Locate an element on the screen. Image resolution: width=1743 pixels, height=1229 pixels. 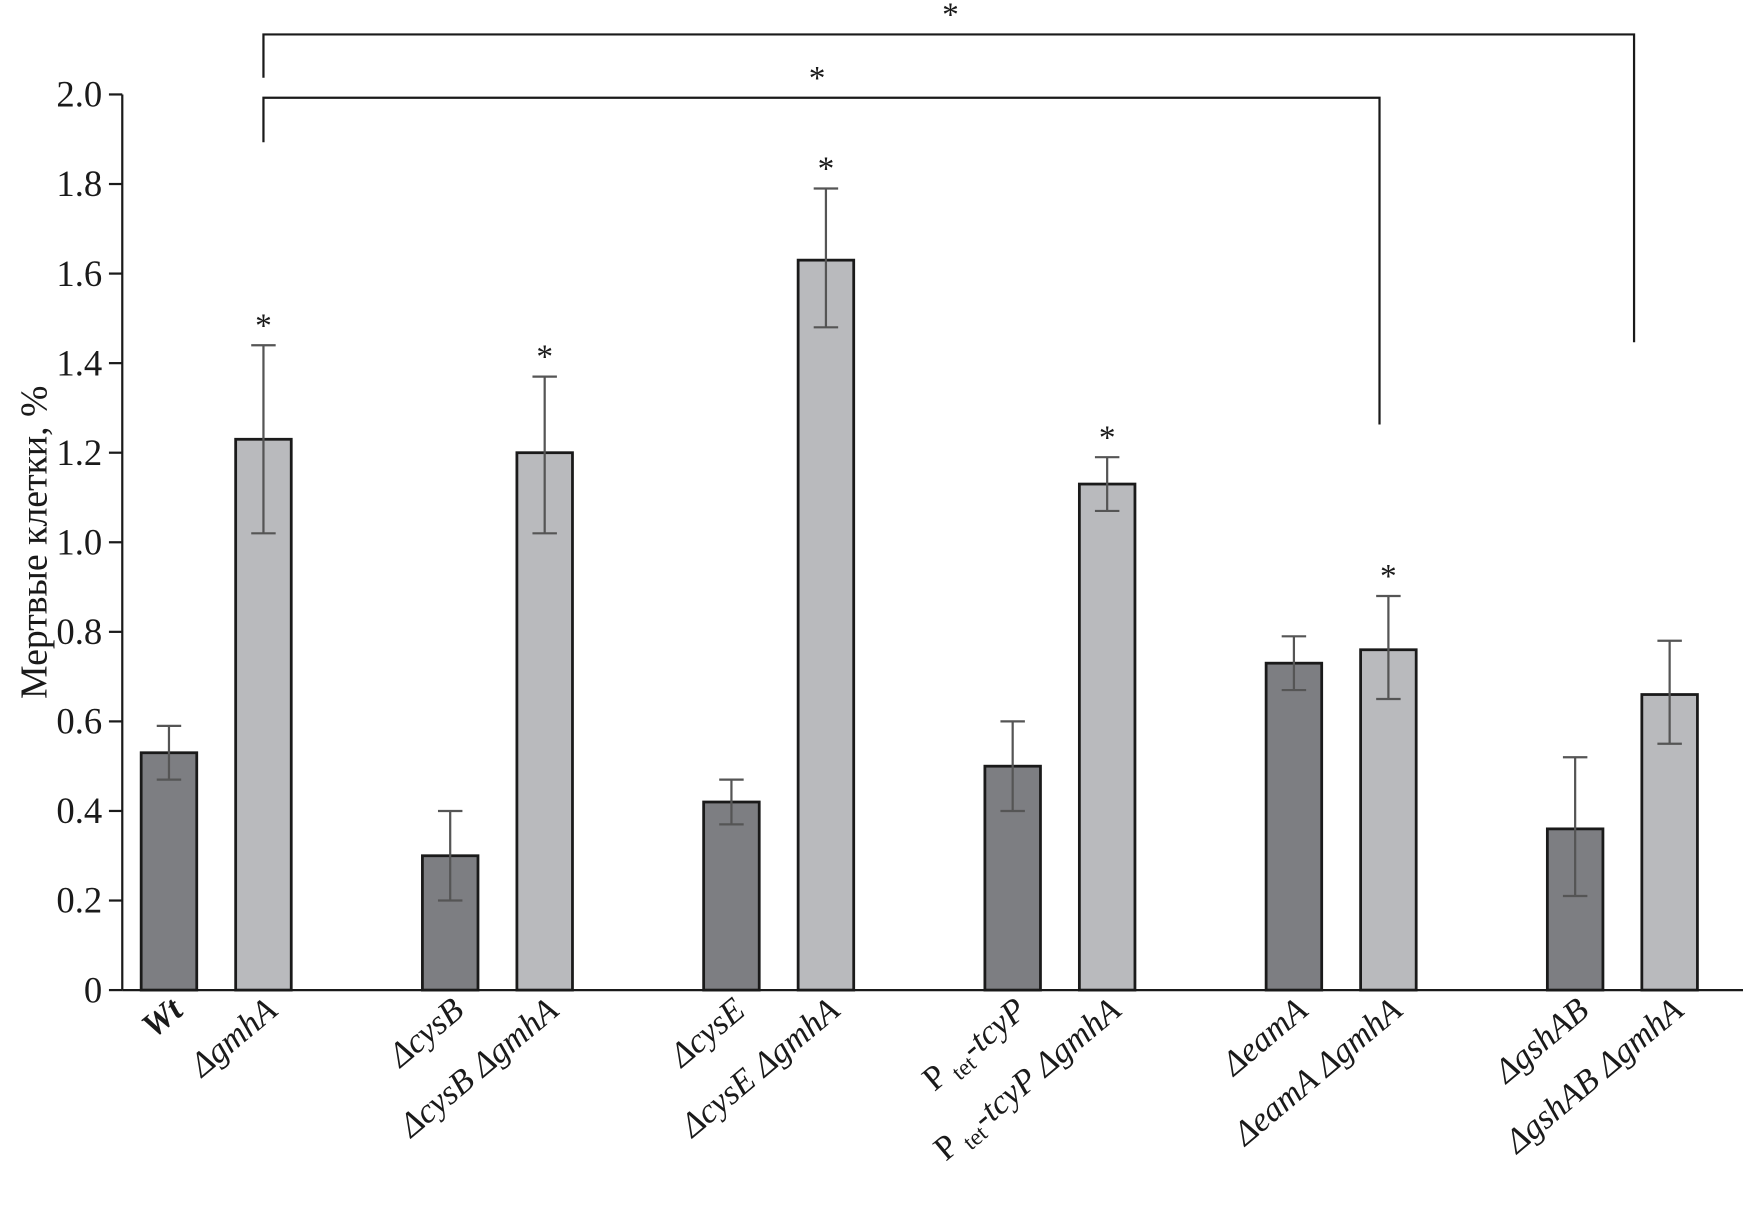
y-tick-label: 0.6 is located at coordinates (79, 721).